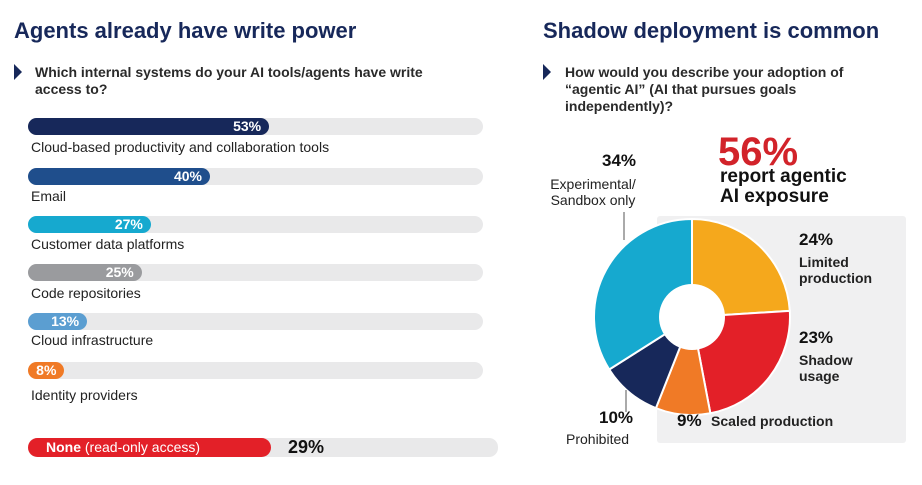  I want to click on pie-pct-scaled: 9%, so click(689, 420).